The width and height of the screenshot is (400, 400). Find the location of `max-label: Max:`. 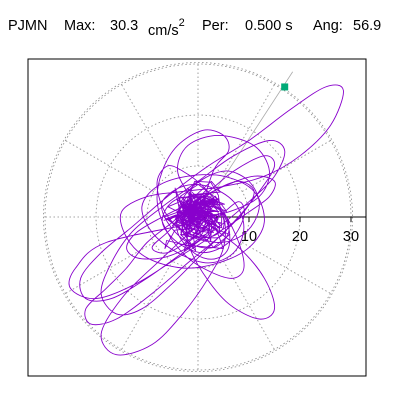

max-label: Max: is located at coordinates (80, 26).